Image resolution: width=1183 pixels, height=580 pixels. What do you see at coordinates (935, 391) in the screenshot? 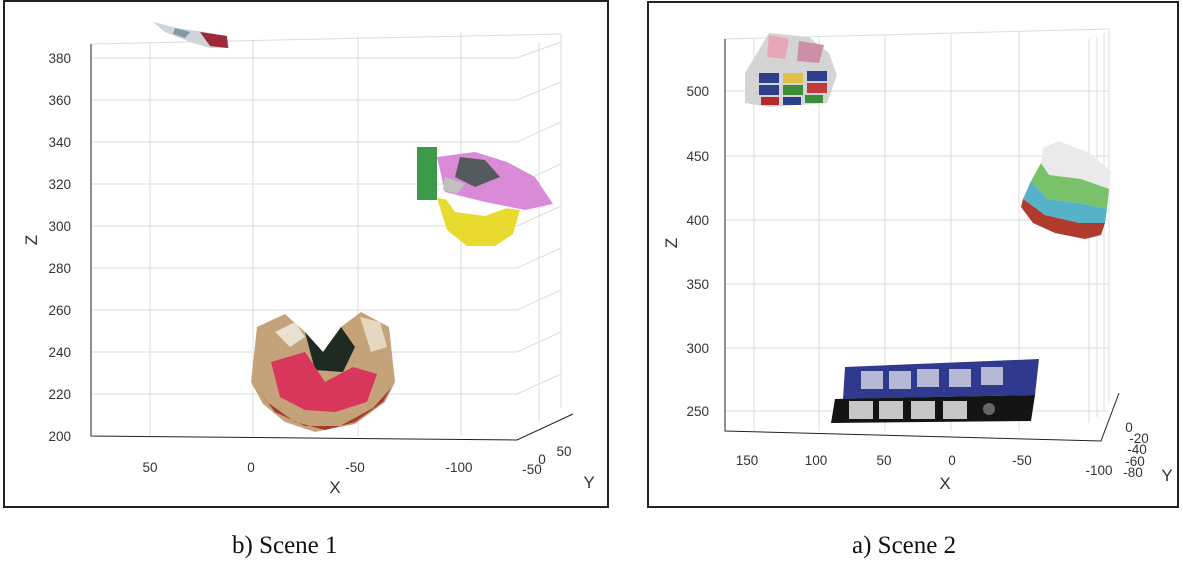
I see `book-with-text-point-cloud` at bounding box center [935, 391].